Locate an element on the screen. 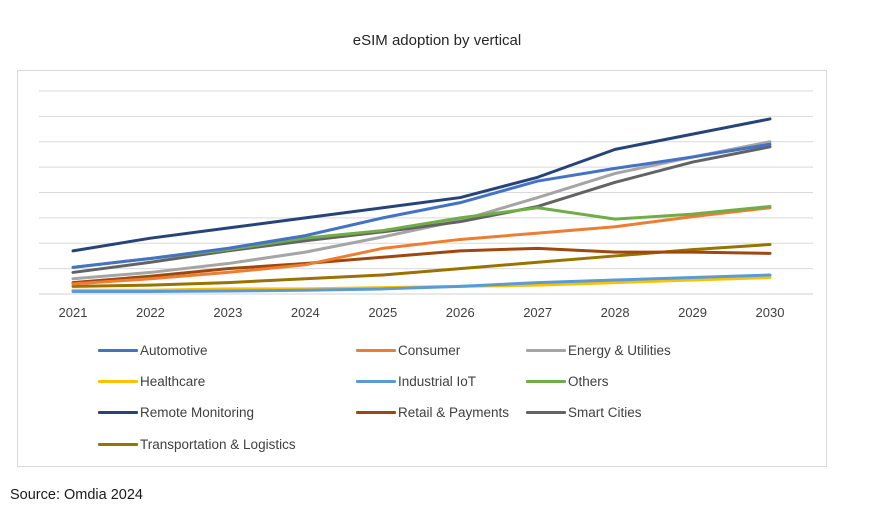  legend-item: Others is located at coordinates (567, 381).